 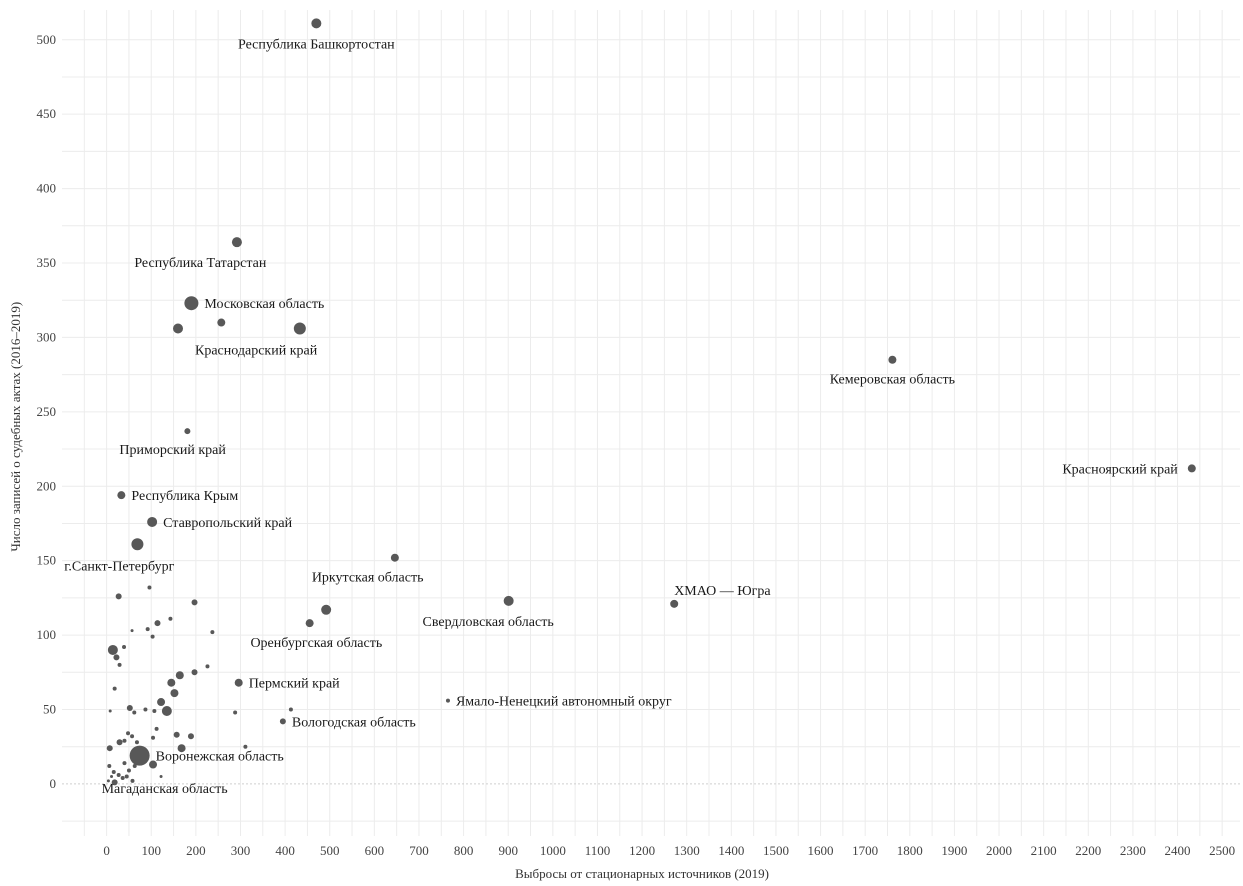 What do you see at coordinates (553, 850) in the screenshot?
I see `x-tick-label: 1000` at bounding box center [553, 850].